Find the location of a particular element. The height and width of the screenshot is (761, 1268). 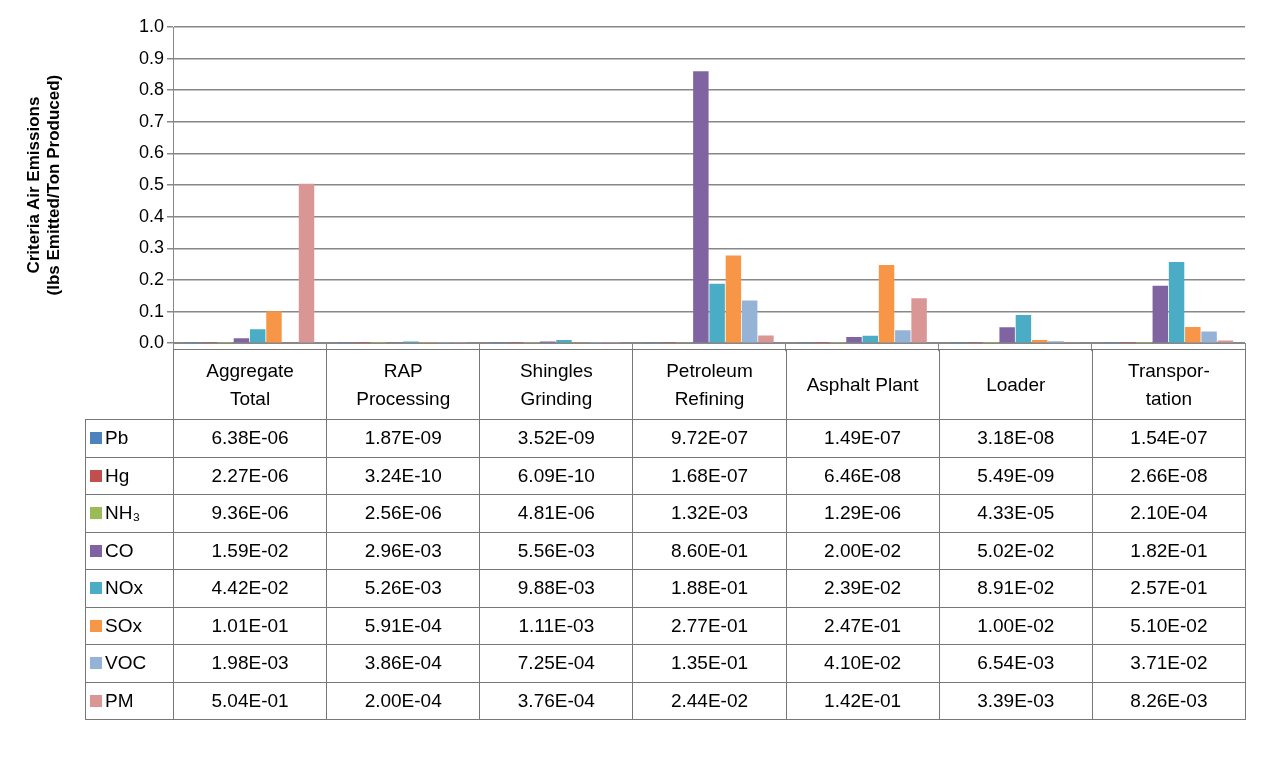

data-label: 1.00E-02 is located at coordinates (1016, 626).